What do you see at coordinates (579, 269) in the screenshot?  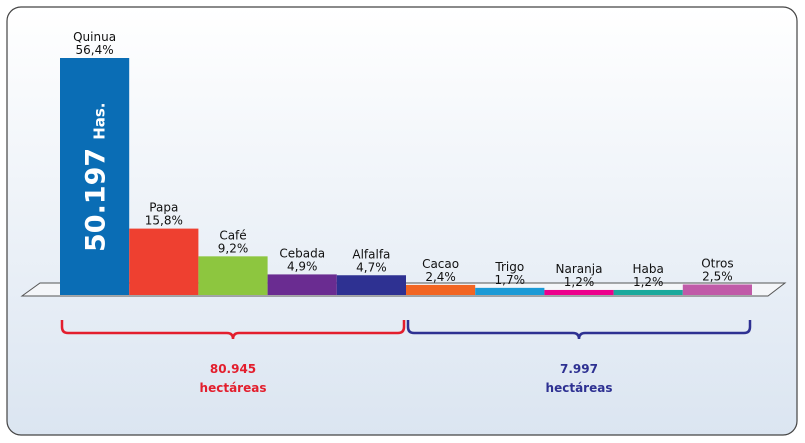 I see `category-label: Naranja` at bounding box center [579, 269].